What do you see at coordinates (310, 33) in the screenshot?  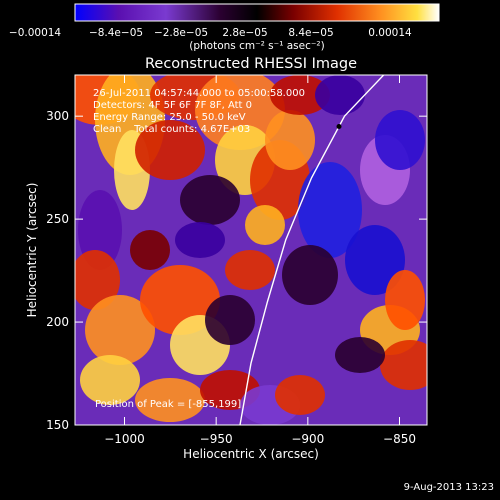 I see `colorbar-tick-label: 8.4e−05` at bounding box center [310, 33].